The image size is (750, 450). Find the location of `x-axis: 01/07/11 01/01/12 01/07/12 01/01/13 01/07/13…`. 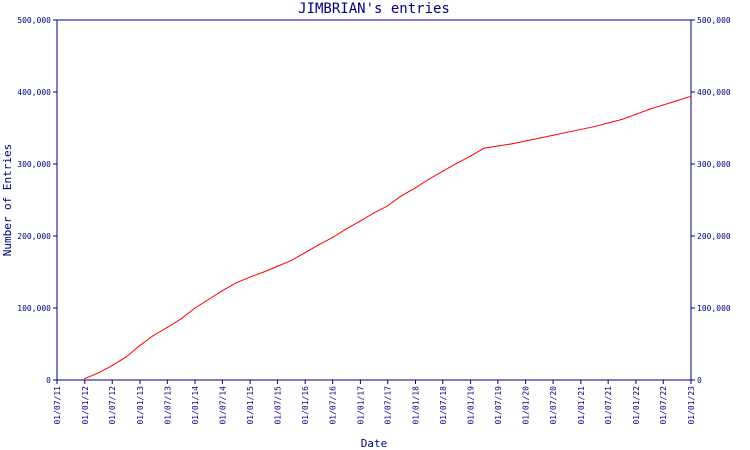

x-axis: 01/07/11 01/01/12 01/07/12 01/01/13 01/07/13… is located at coordinates (374, 402).